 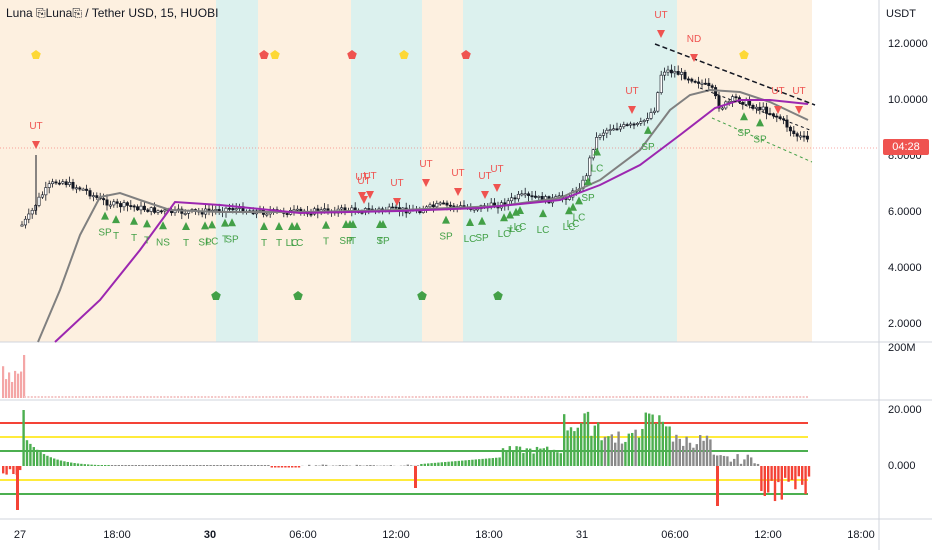 I want to click on signal-label: ND, so click(x=694, y=39).